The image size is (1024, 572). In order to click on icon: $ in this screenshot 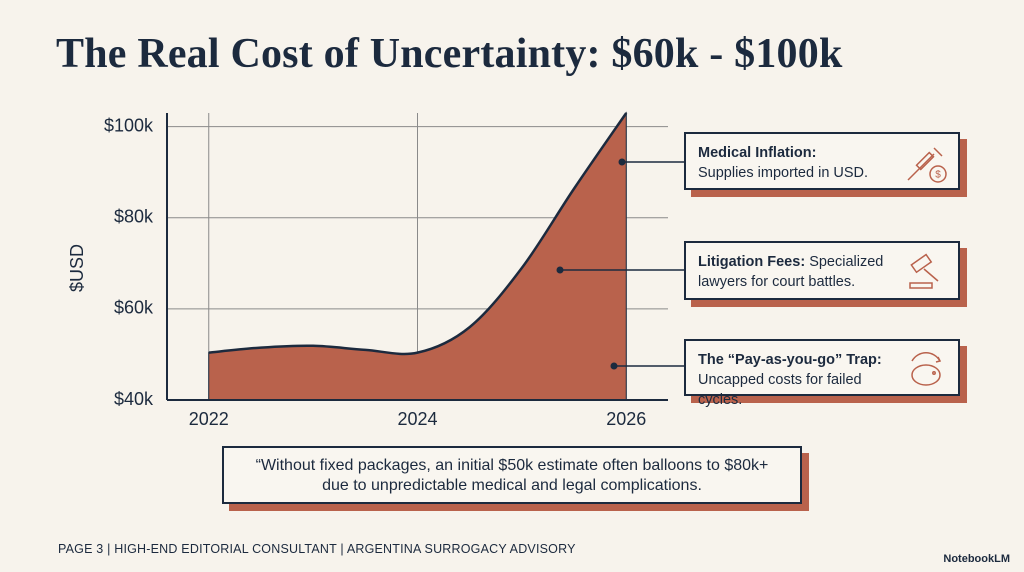, I will do `click(927, 165)`.